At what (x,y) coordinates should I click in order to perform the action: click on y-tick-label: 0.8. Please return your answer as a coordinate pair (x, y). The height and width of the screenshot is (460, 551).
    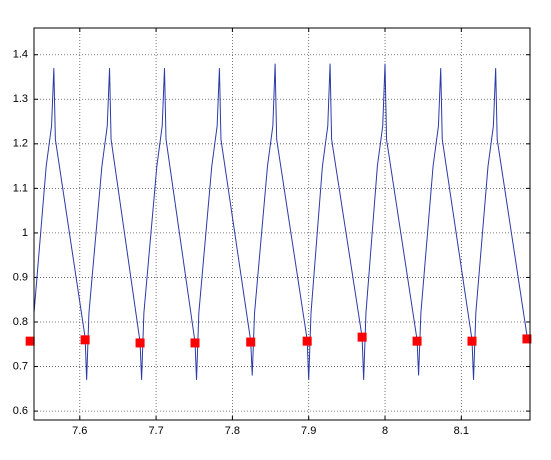
    Looking at the image, I should click on (20, 322).